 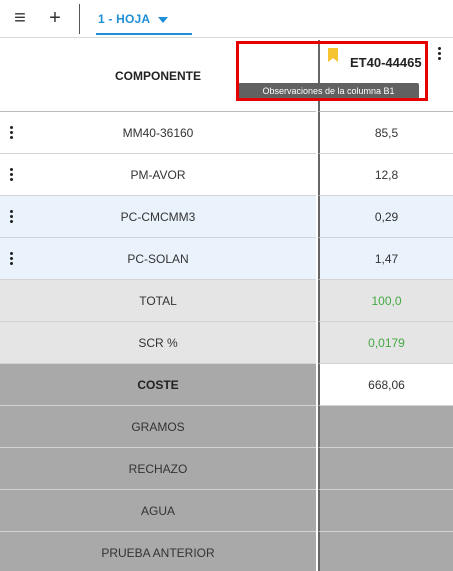 I want to click on component-name: PC-SOLAN, so click(x=158, y=258).